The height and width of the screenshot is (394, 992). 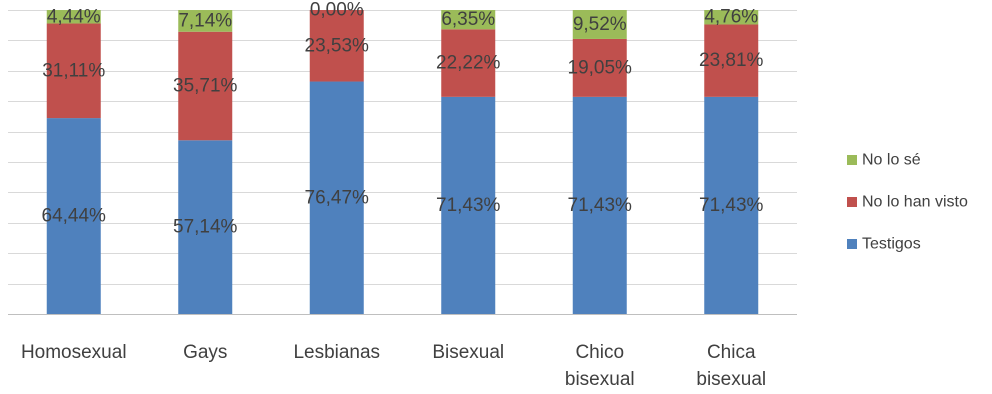 I want to click on data-label-no-lo-han-visto: 22,22%, so click(x=468, y=63).